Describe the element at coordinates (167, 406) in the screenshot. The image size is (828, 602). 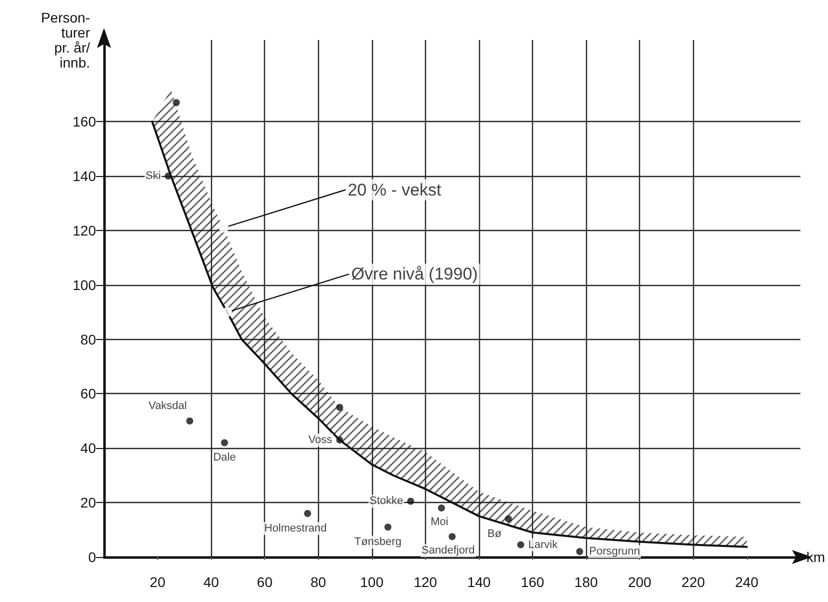
I see `data-label: Vaksdal` at that location.